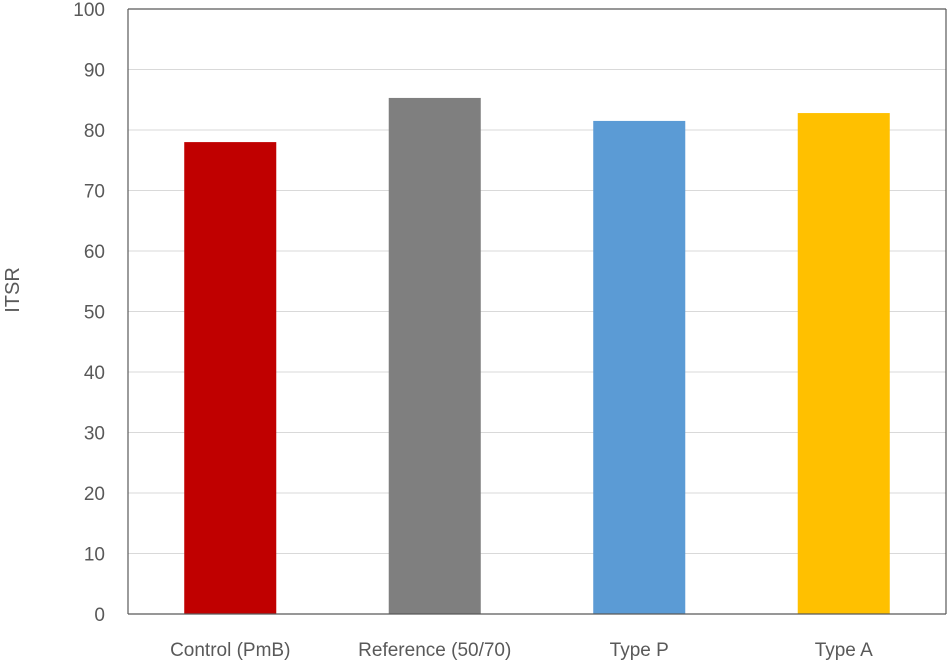 This screenshot has height=663, width=950. Describe the element at coordinates (89, 10) in the screenshot. I see `y-tick-label: 100` at that location.